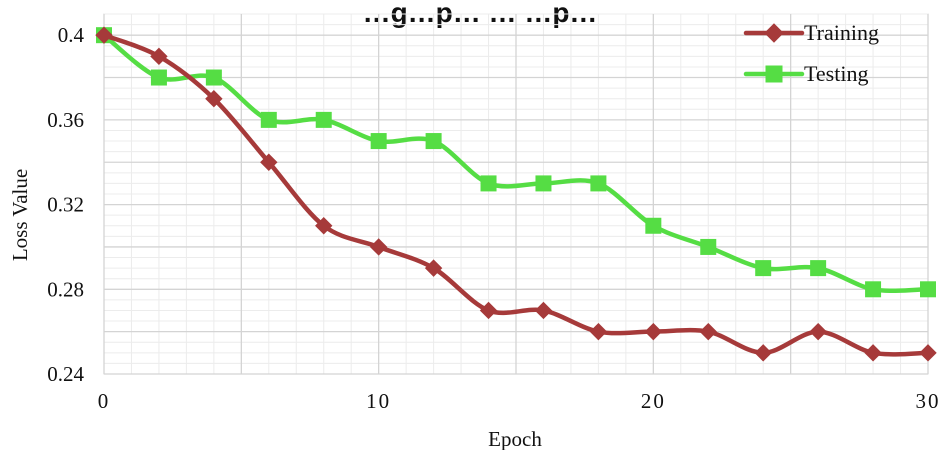  Describe the element at coordinates (836, 73) in the screenshot. I see `legend-label-testing: Testing` at that location.